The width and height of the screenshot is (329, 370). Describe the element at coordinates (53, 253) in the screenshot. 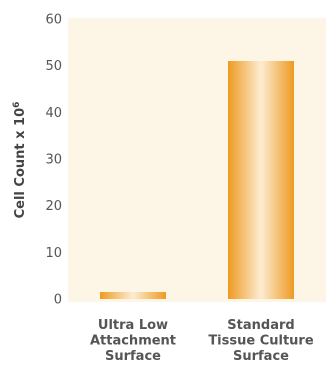

I see `y-tick-label-10: 10` at that location.